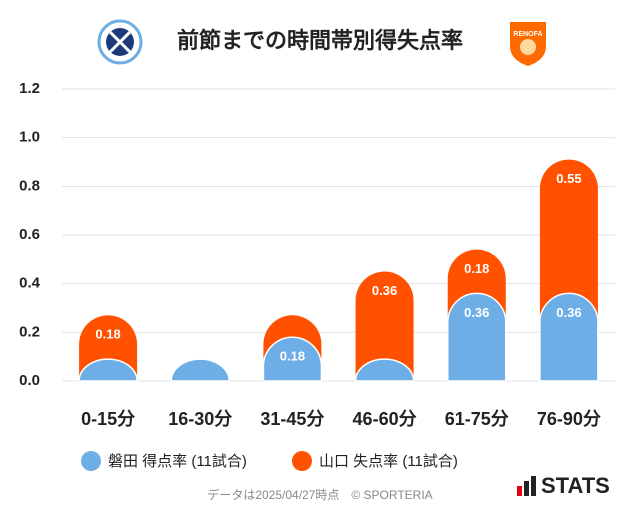 The image size is (641, 508). What do you see at coordinates (269, 461) in the screenshot?
I see `legend: 磐田 得点率 (11試合) 山口 失点率 (11試合)` at bounding box center [269, 461].